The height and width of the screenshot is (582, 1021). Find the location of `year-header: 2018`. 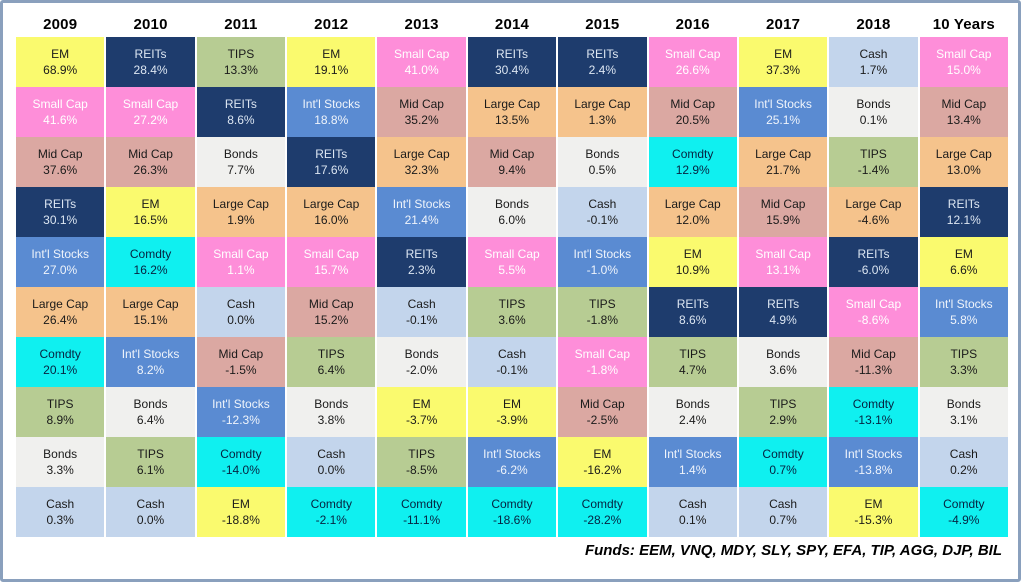

year-header: 2018 is located at coordinates (873, 24).